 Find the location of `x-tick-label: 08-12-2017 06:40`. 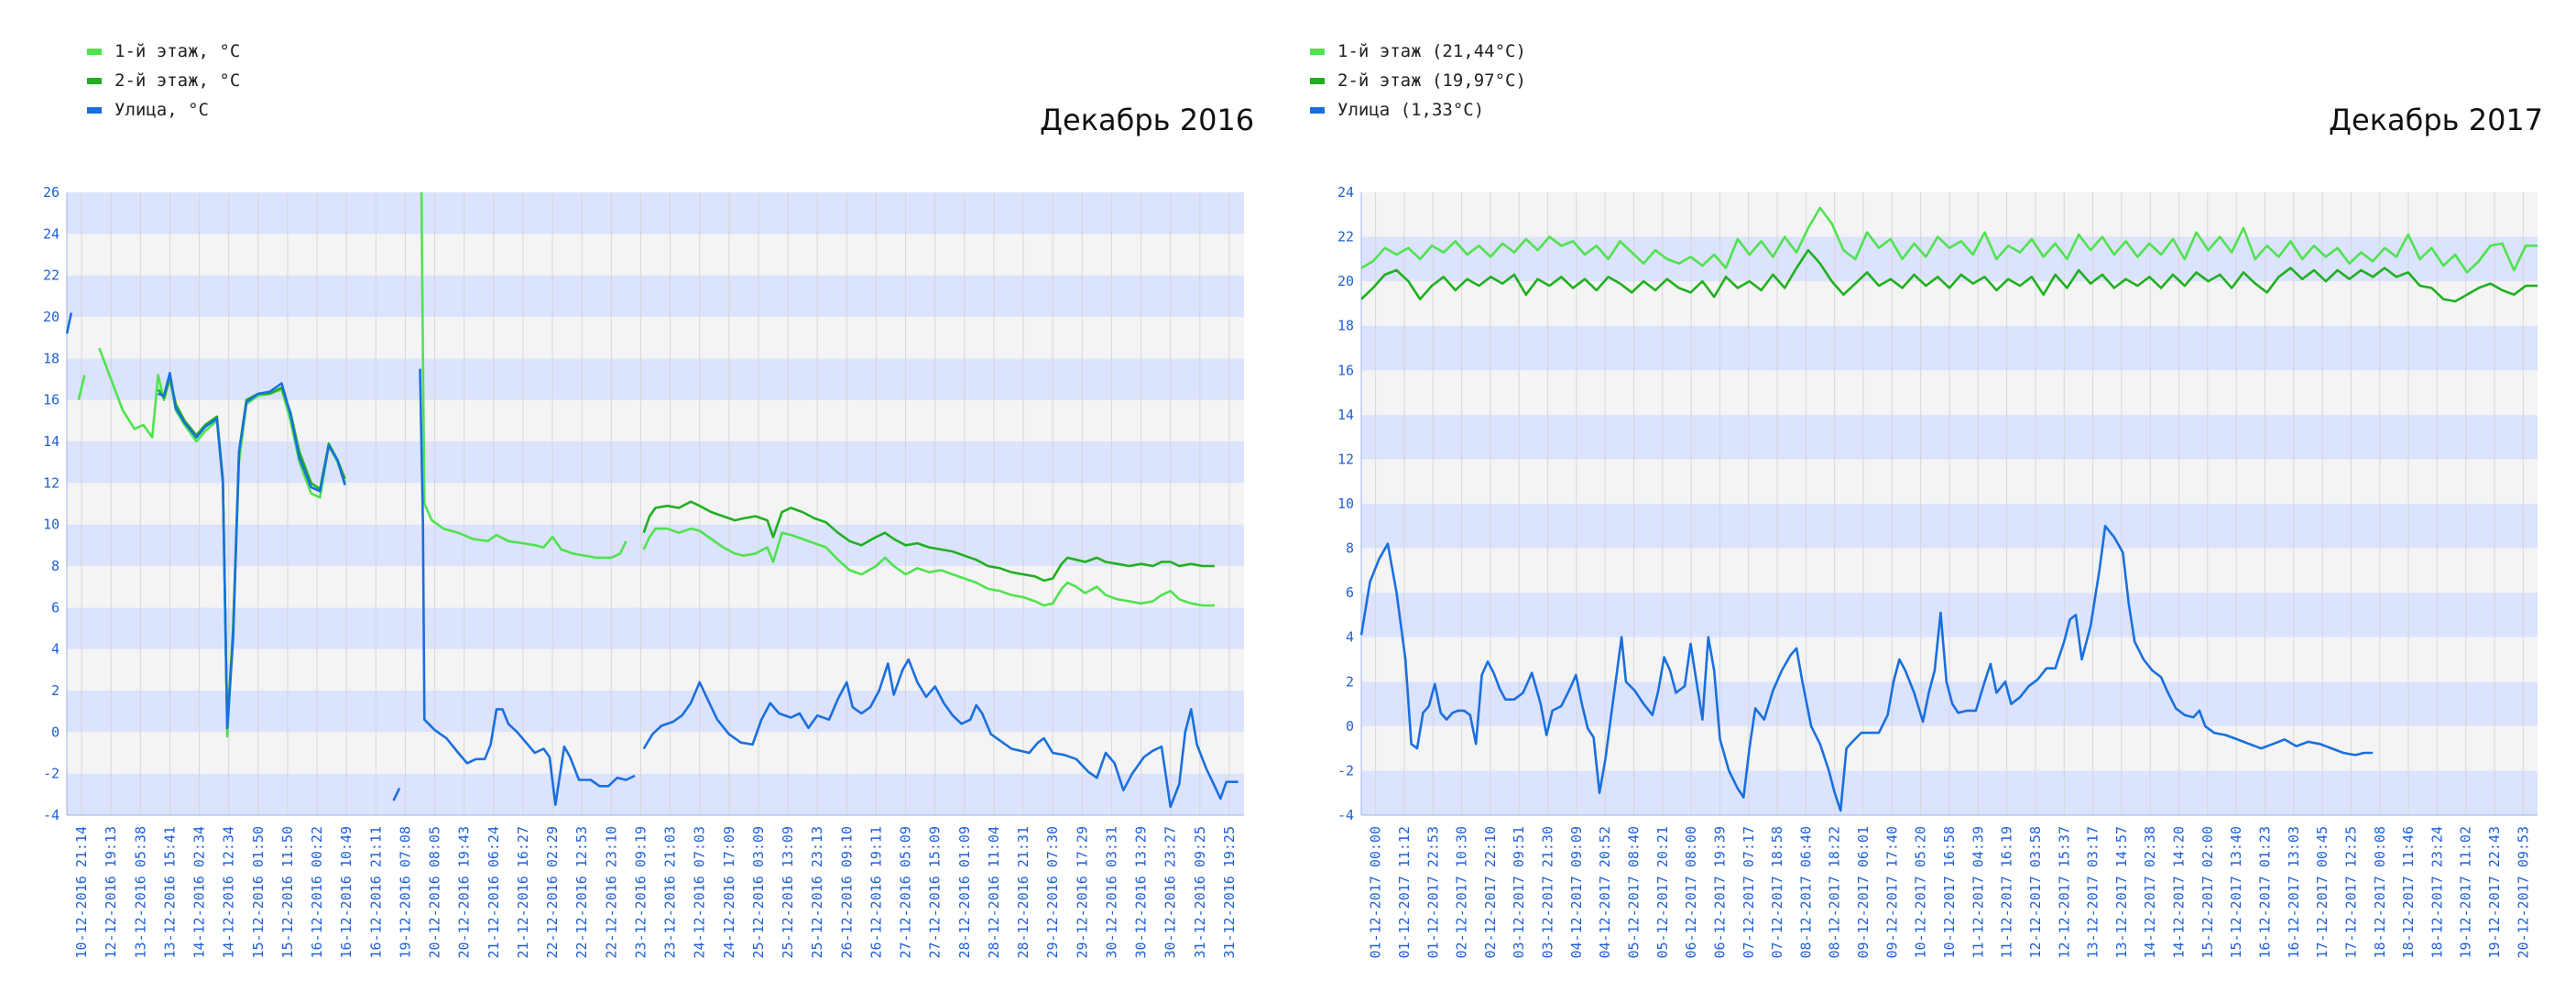

x-tick-label: 08-12-2017 06:40 is located at coordinates (1806, 892).